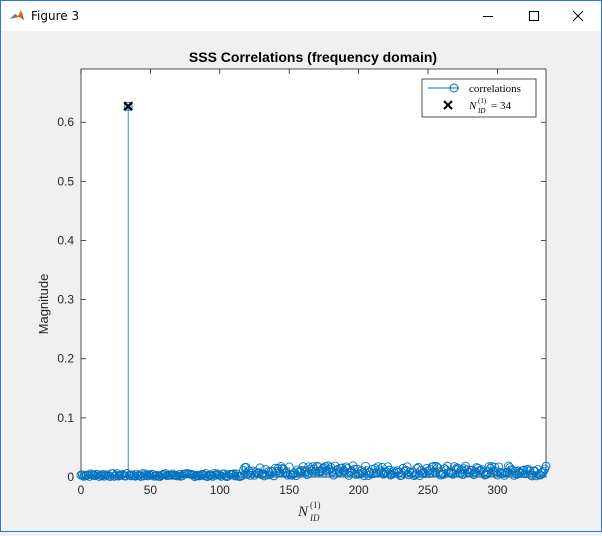  What do you see at coordinates (65, 240) in the screenshot?
I see `y-tick-label: 0.4` at bounding box center [65, 240].